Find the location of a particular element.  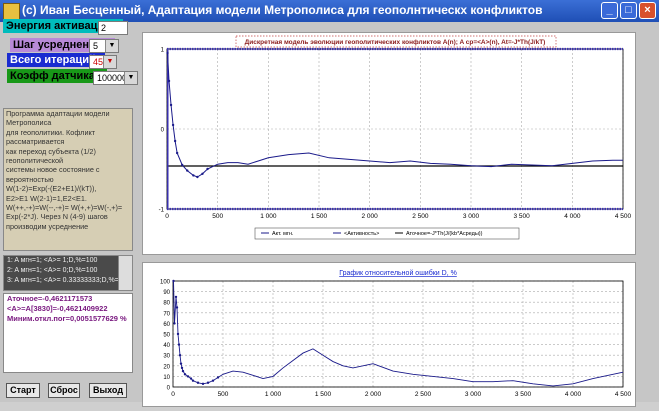

maximize-icon: □ is located at coordinates (628, 10).